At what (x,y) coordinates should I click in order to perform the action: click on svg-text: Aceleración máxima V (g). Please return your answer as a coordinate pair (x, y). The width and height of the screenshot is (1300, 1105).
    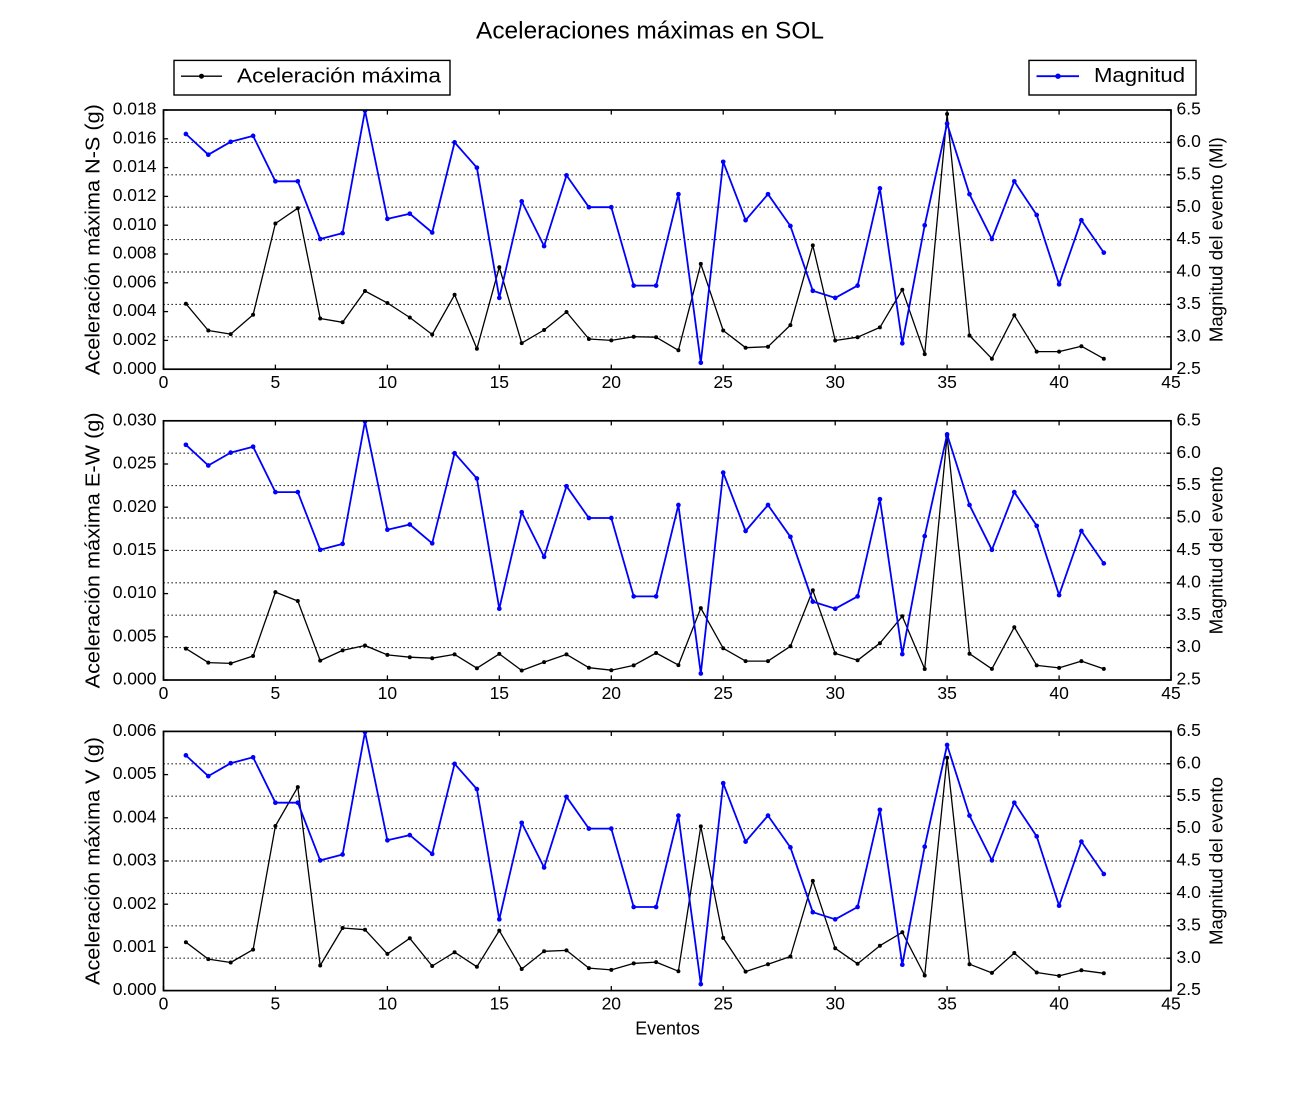
    Looking at the image, I should click on (94, 861).